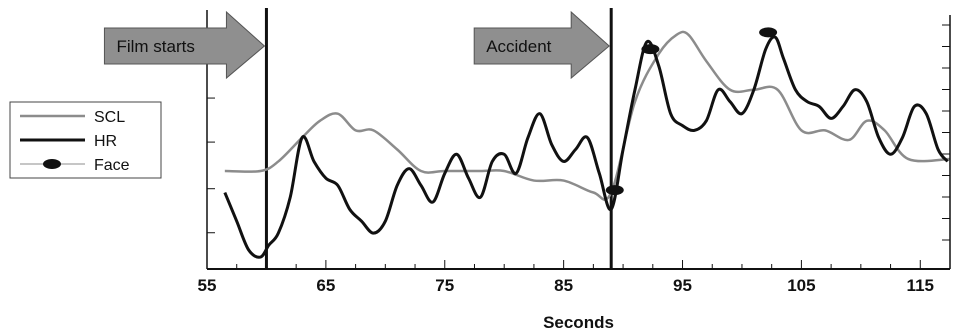 The height and width of the screenshot is (334, 965). I want to click on x-tick-label: 75, so click(444, 285).